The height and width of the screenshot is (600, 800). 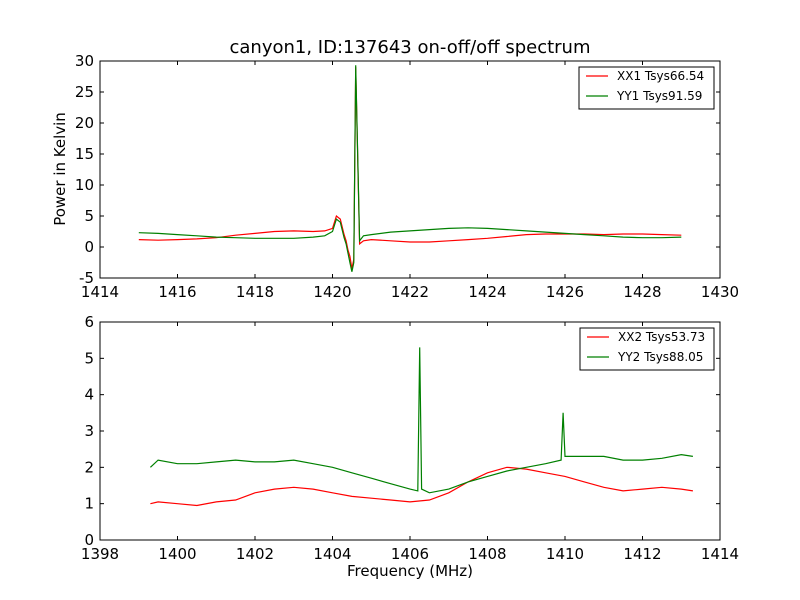 I want to click on y-tick-label-0-5: 20, so click(x=84, y=123).